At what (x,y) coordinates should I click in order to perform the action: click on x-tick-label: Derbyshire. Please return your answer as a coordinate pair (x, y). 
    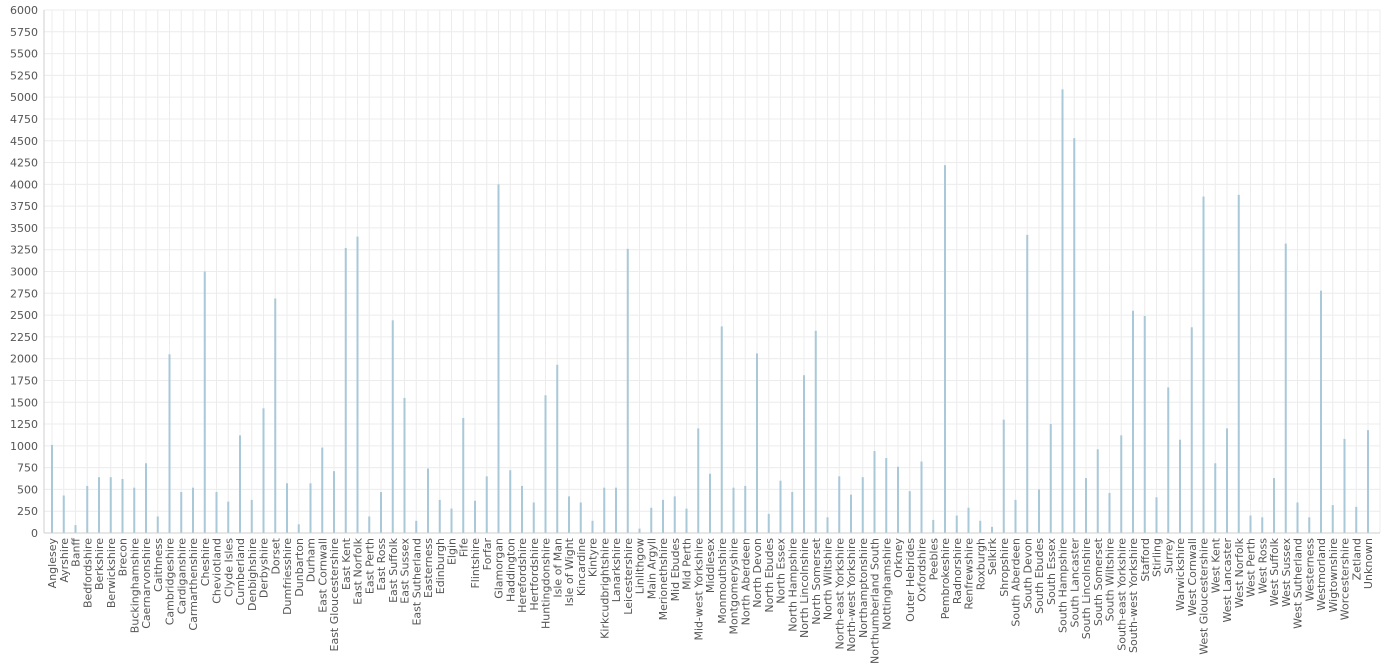
    Looking at the image, I should click on (264, 568).